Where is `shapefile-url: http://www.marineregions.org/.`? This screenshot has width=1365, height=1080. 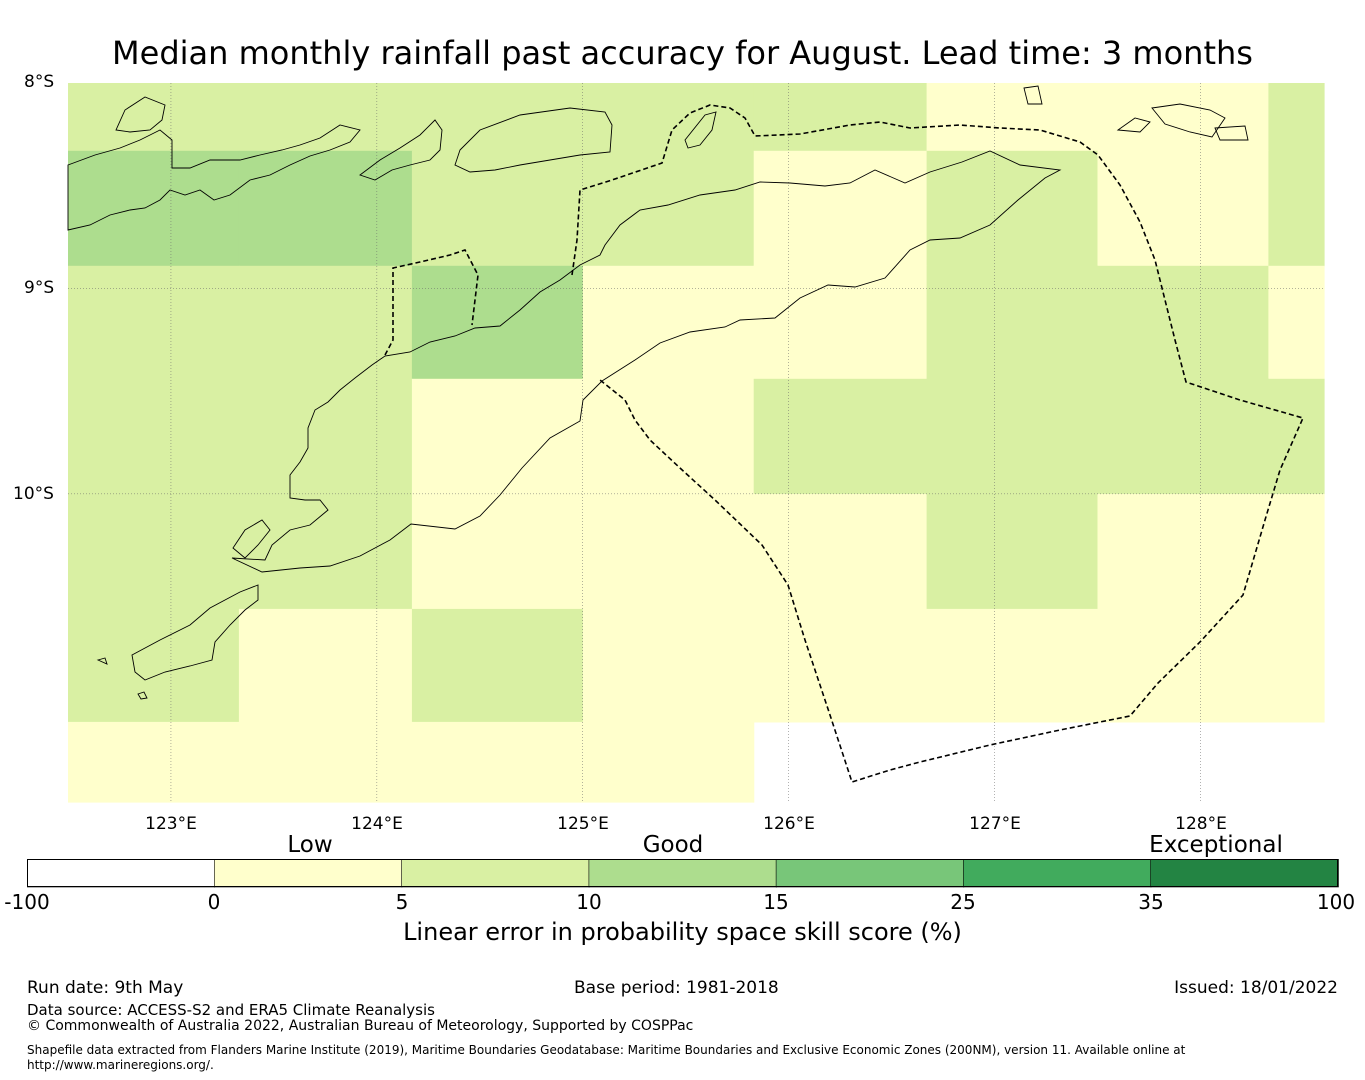
shapefile-url: http://www.marineregions.org/. is located at coordinates (120, 1065).